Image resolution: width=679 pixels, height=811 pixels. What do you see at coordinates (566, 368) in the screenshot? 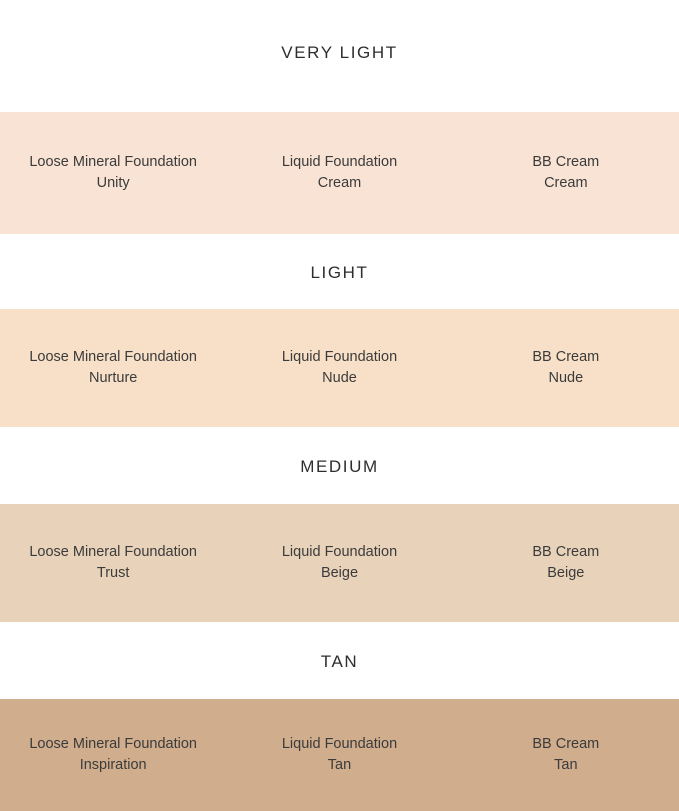
I see `product-cell-bb-cream: BB Cream Nude` at bounding box center [566, 368].